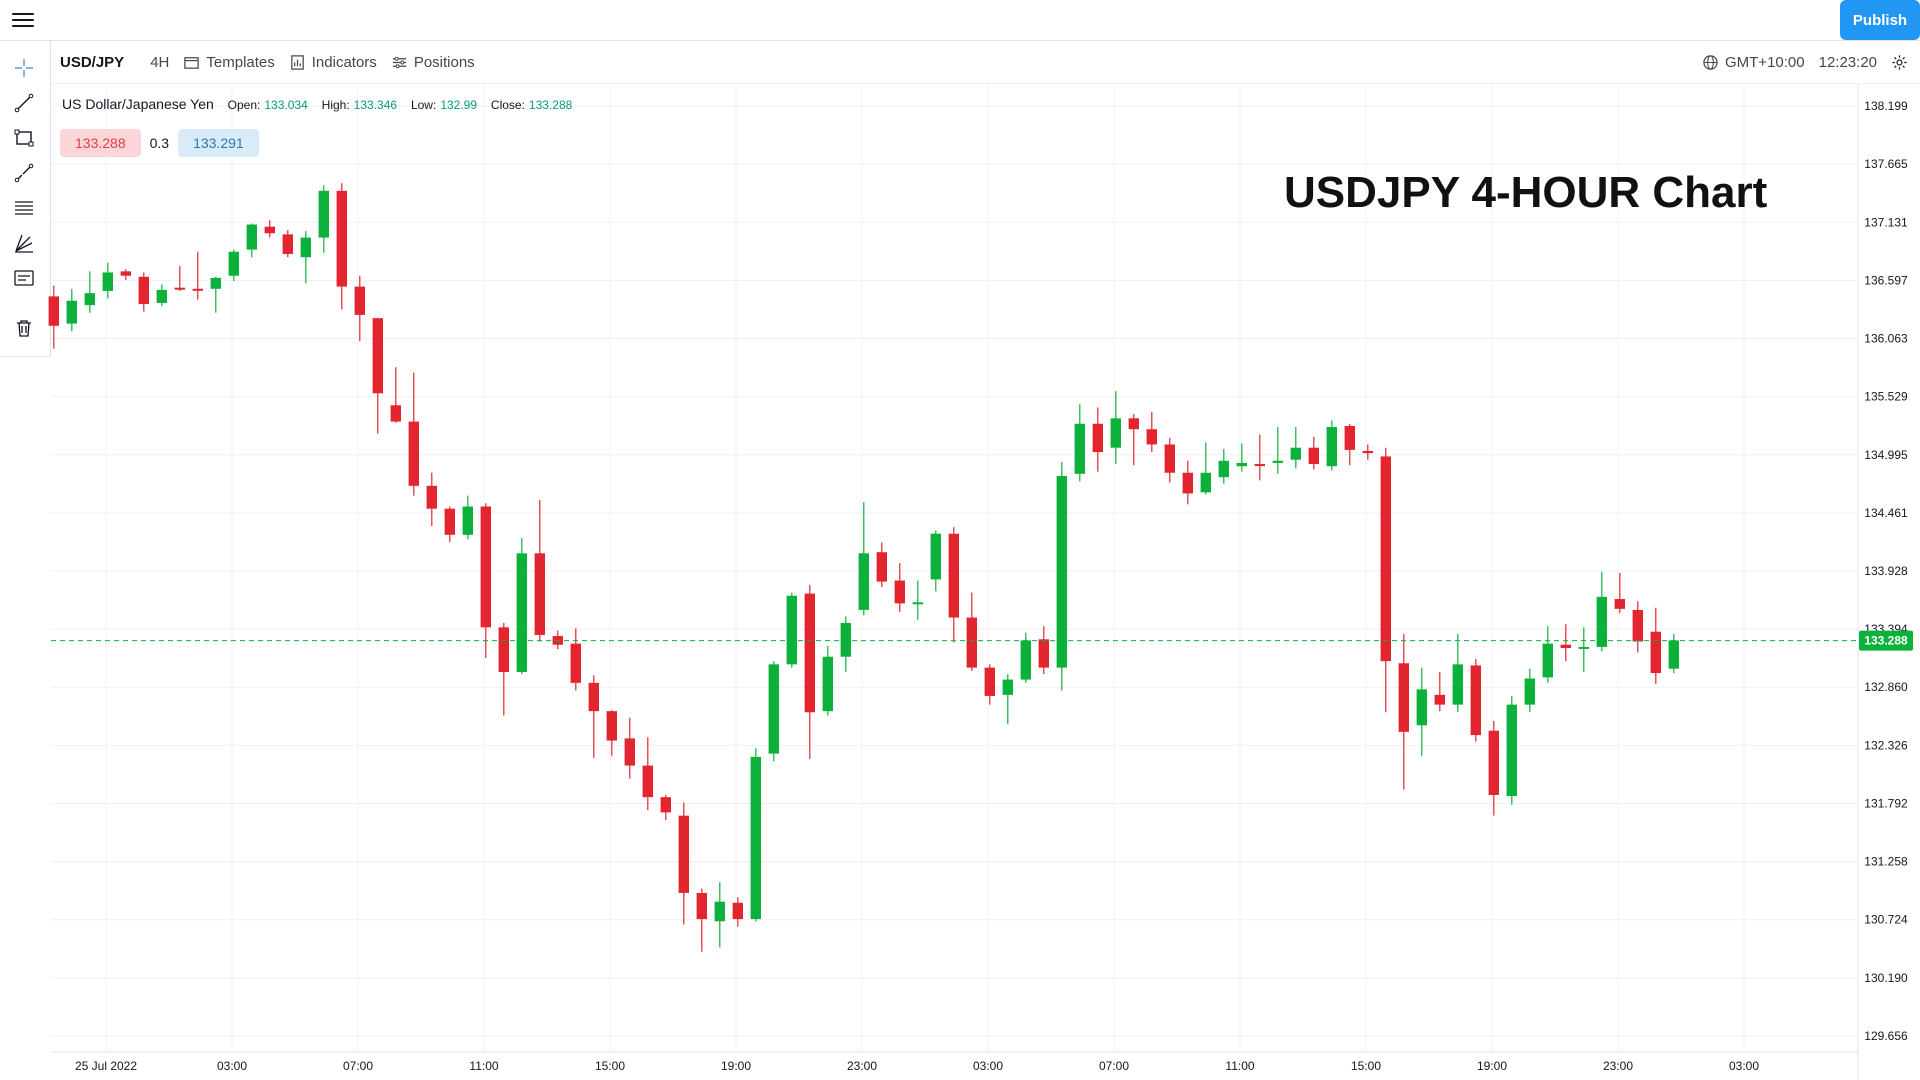 The height and width of the screenshot is (1080, 1920). I want to click on ask-price-button: 133.291, so click(218, 143).